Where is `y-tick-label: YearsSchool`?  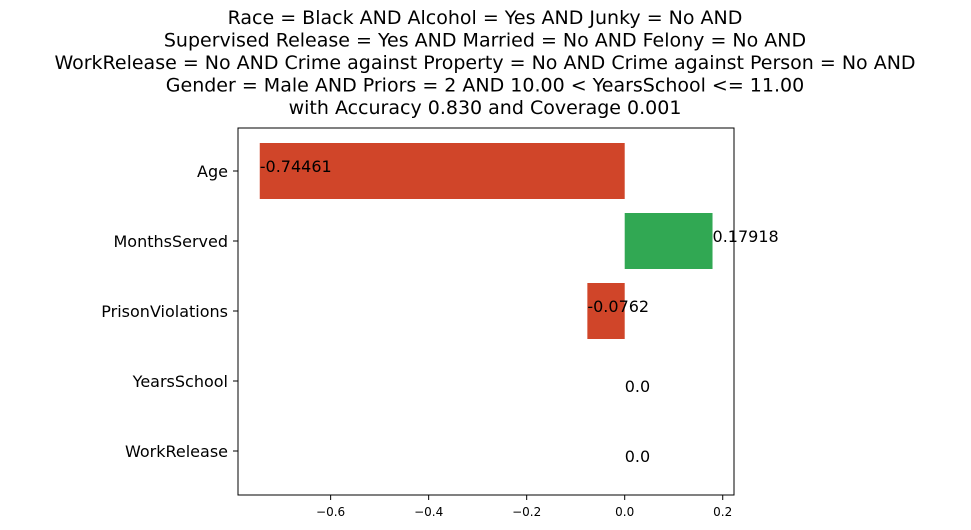
y-tick-label: YearsSchool is located at coordinates (180, 381).